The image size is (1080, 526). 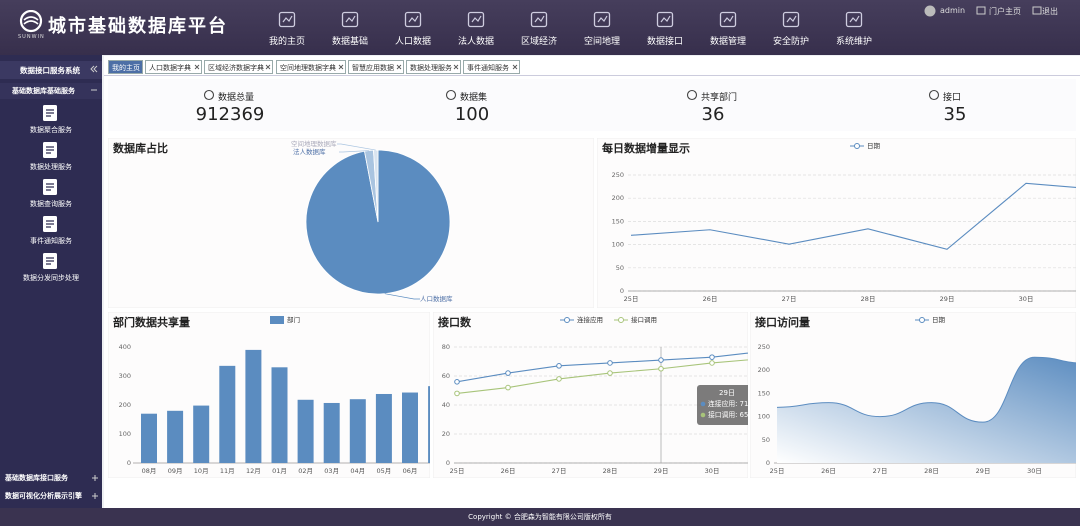 What do you see at coordinates (43, 496) in the screenshot?
I see `sidebar-bottom-item: 数据可视化分析展示引擎` at bounding box center [43, 496].